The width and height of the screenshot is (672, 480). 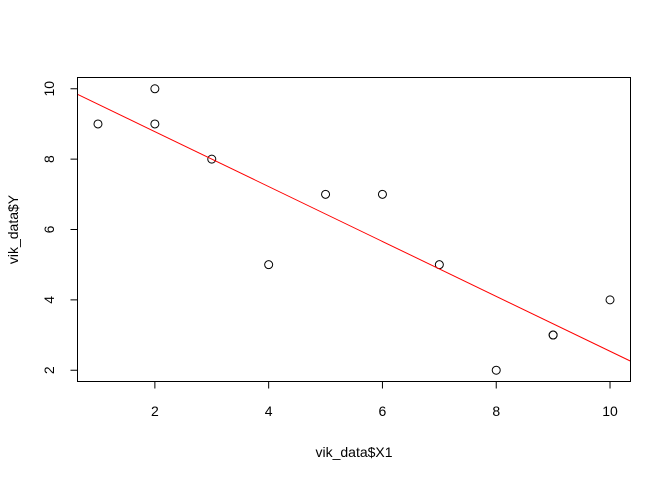 I want to click on x-tick-label: 8, so click(x=496, y=411).